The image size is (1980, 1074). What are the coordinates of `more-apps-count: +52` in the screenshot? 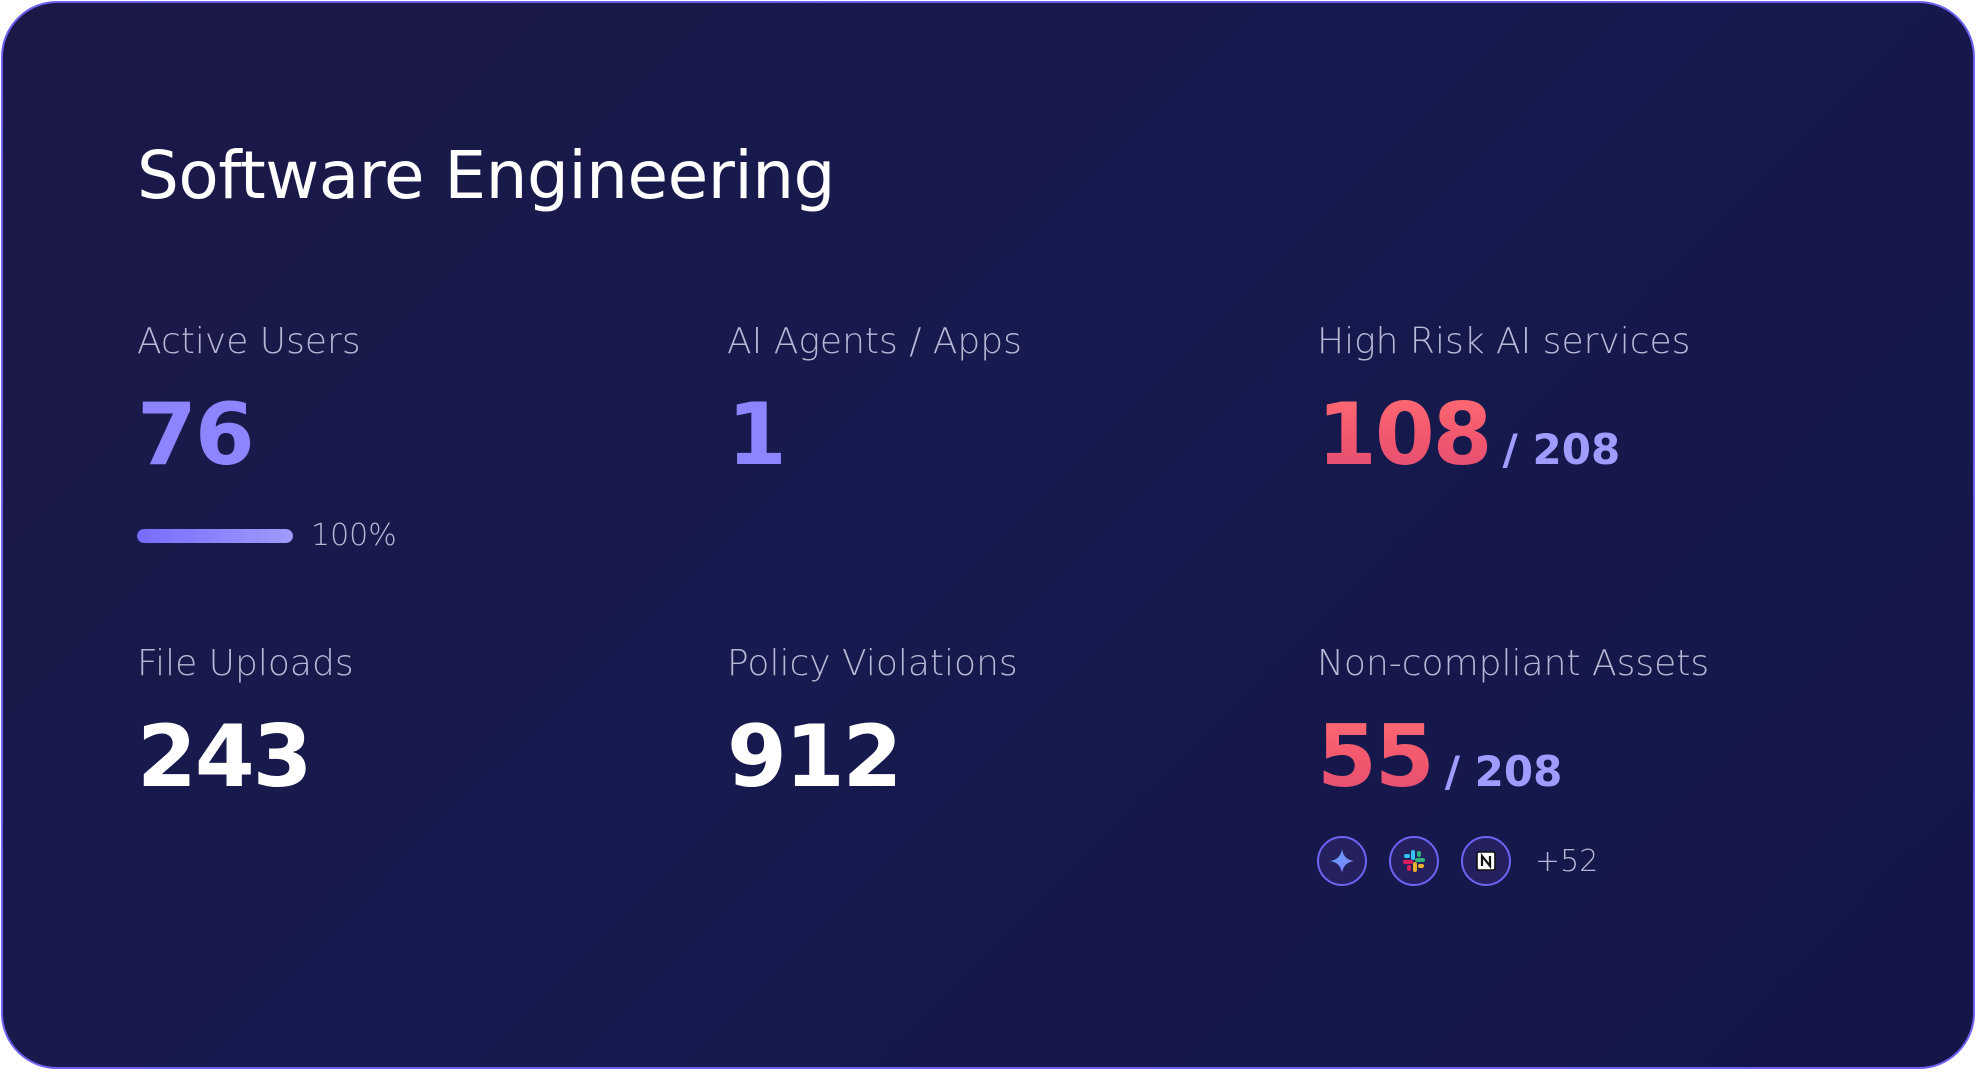 It's located at (1567, 861).